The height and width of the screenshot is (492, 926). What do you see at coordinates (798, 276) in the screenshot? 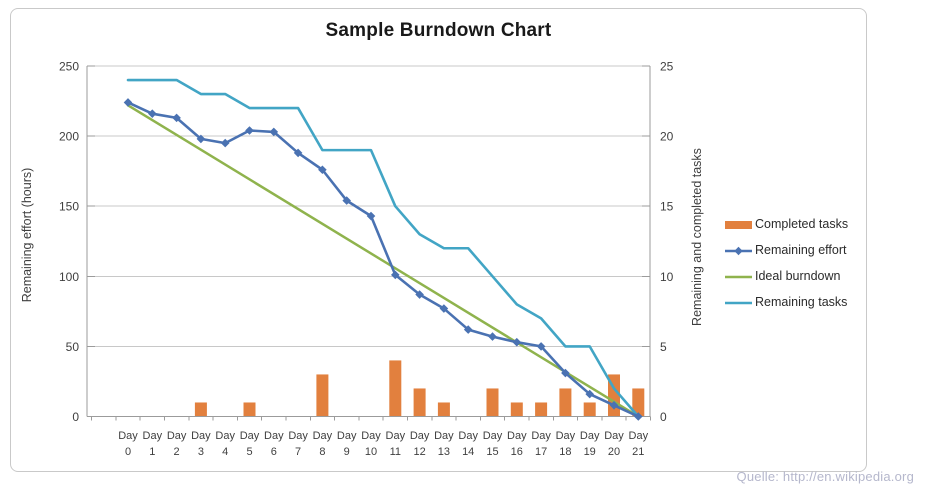
I see `legend-label: Ideal burndown` at bounding box center [798, 276].